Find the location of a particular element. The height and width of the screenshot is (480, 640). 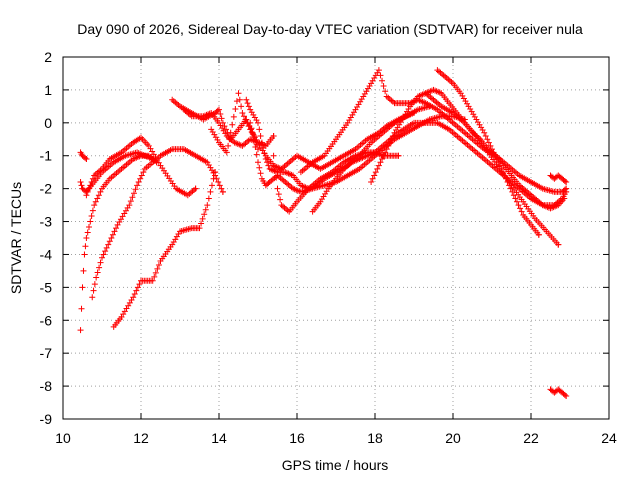

x-tick-label: 12 is located at coordinates (141, 438).